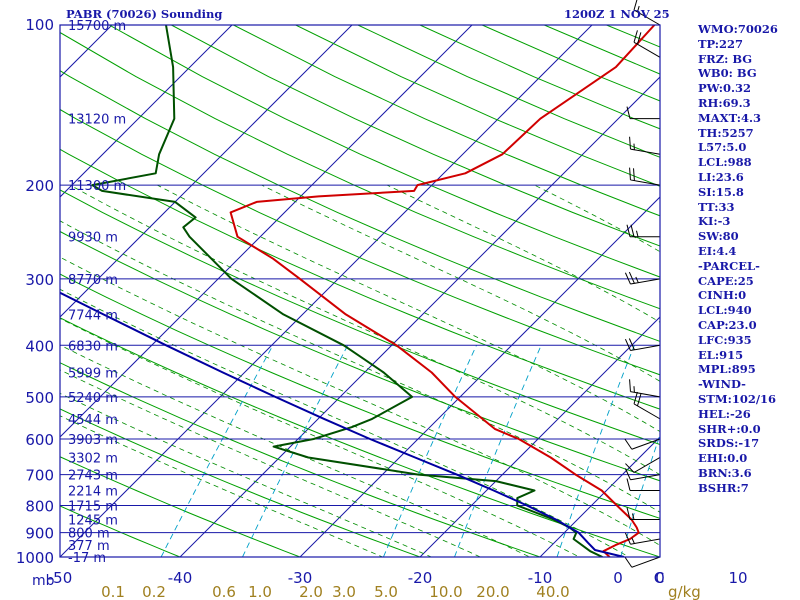  What do you see at coordinates (729, 443) in the screenshot?
I see `index-item: SRDS:-17` at bounding box center [729, 443].